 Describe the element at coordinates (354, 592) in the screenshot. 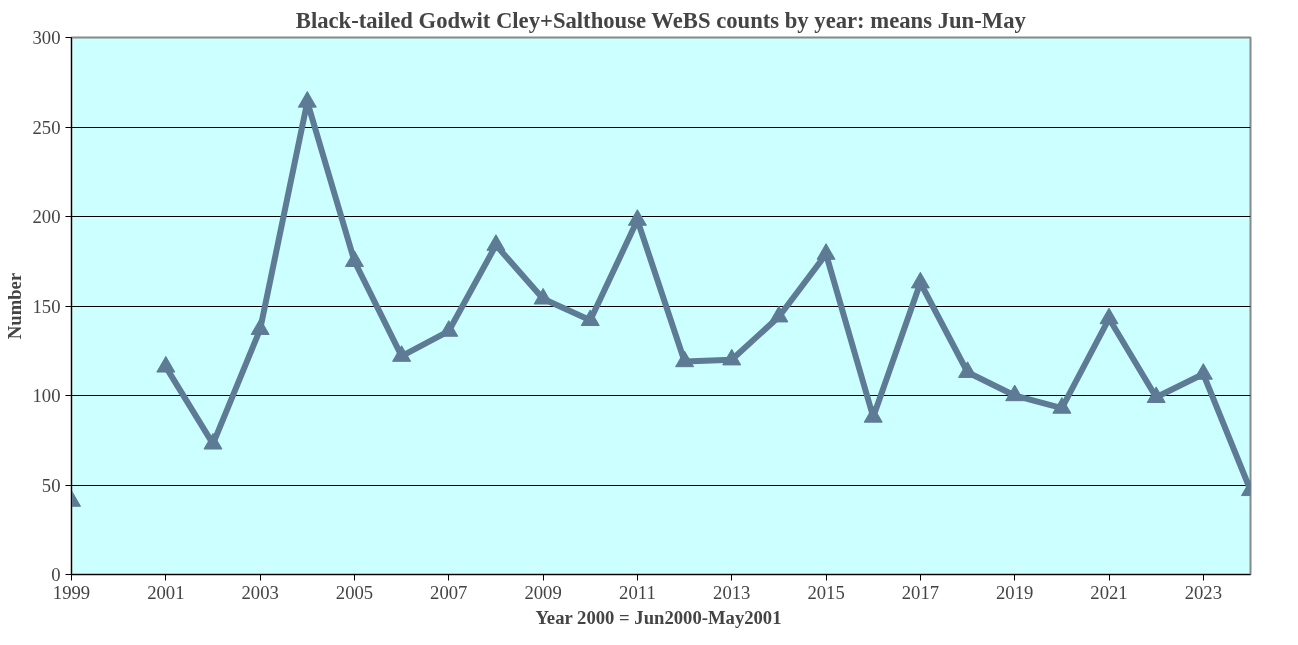

I see `x-tick-label: 2005` at that location.